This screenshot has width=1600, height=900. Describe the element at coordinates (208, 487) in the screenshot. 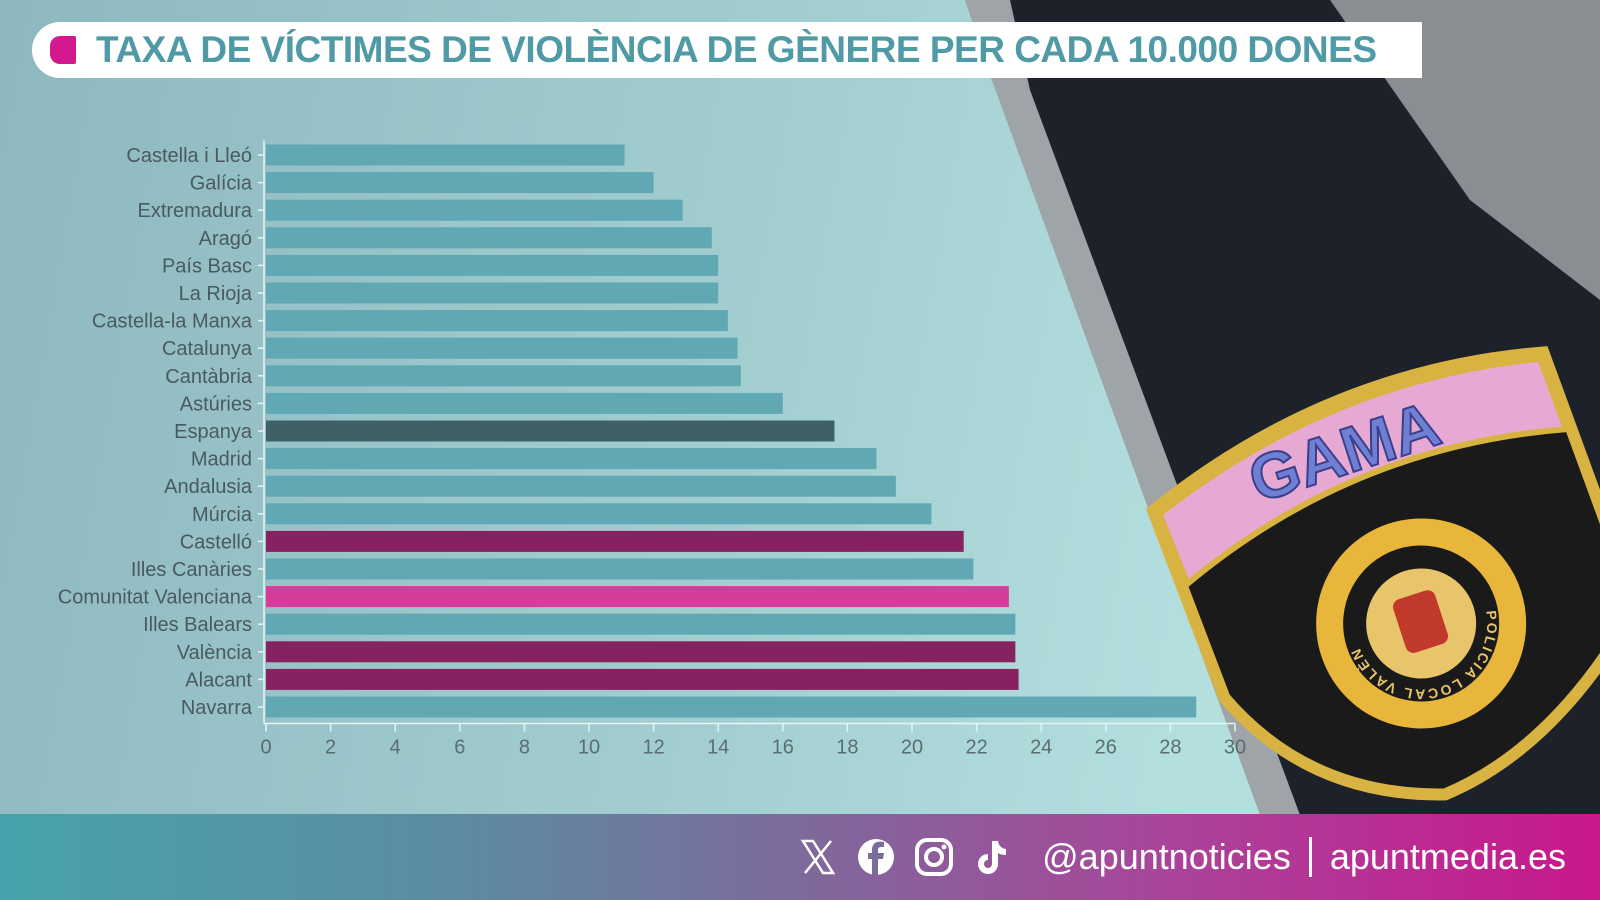

I see `category-label: Andalusia` at that location.